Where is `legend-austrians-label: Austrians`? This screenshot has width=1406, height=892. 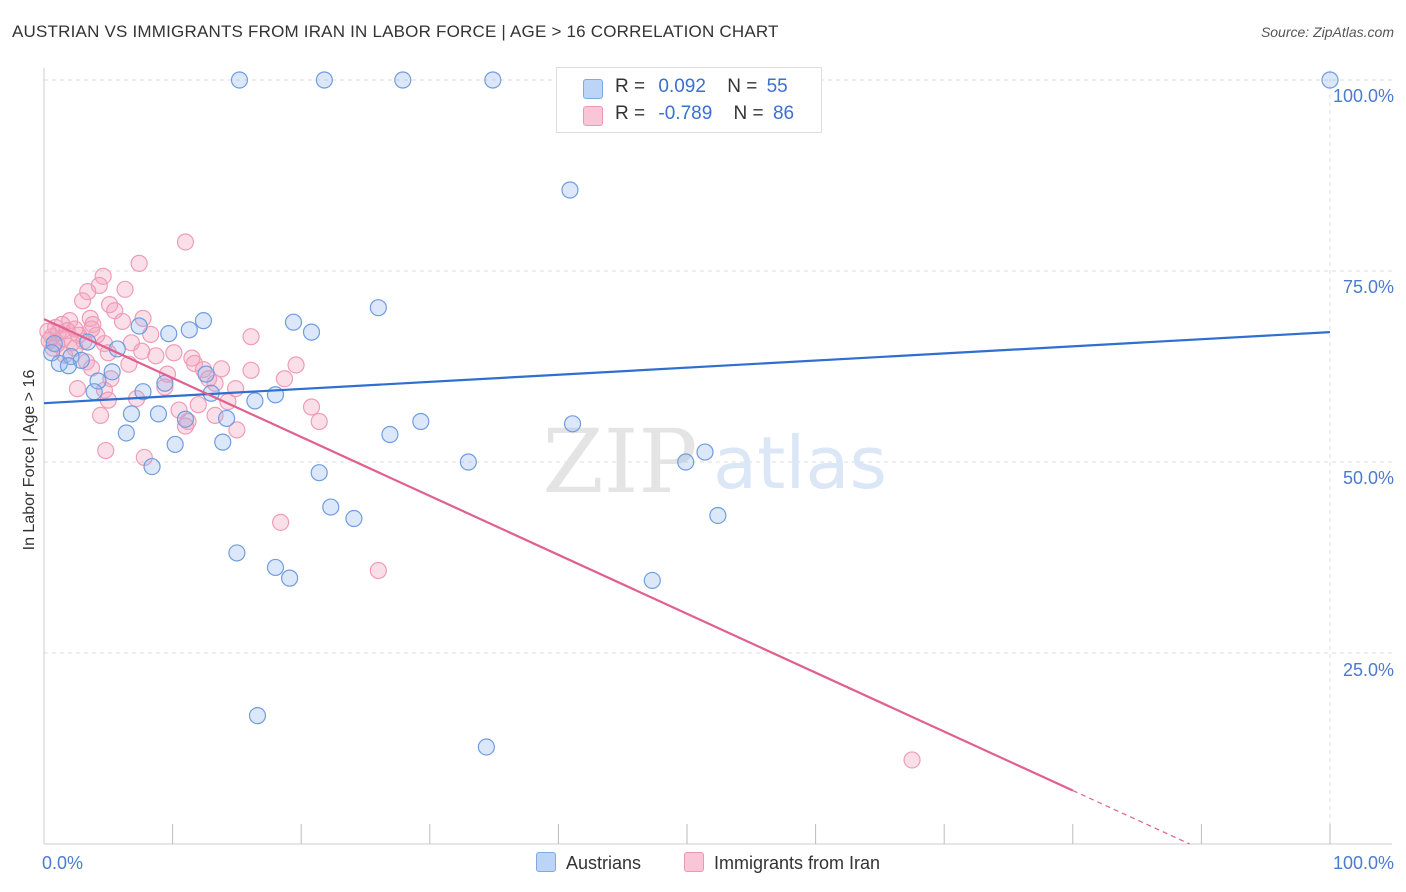 legend-austrians-label: Austrians is located at coordinates (604, 863).